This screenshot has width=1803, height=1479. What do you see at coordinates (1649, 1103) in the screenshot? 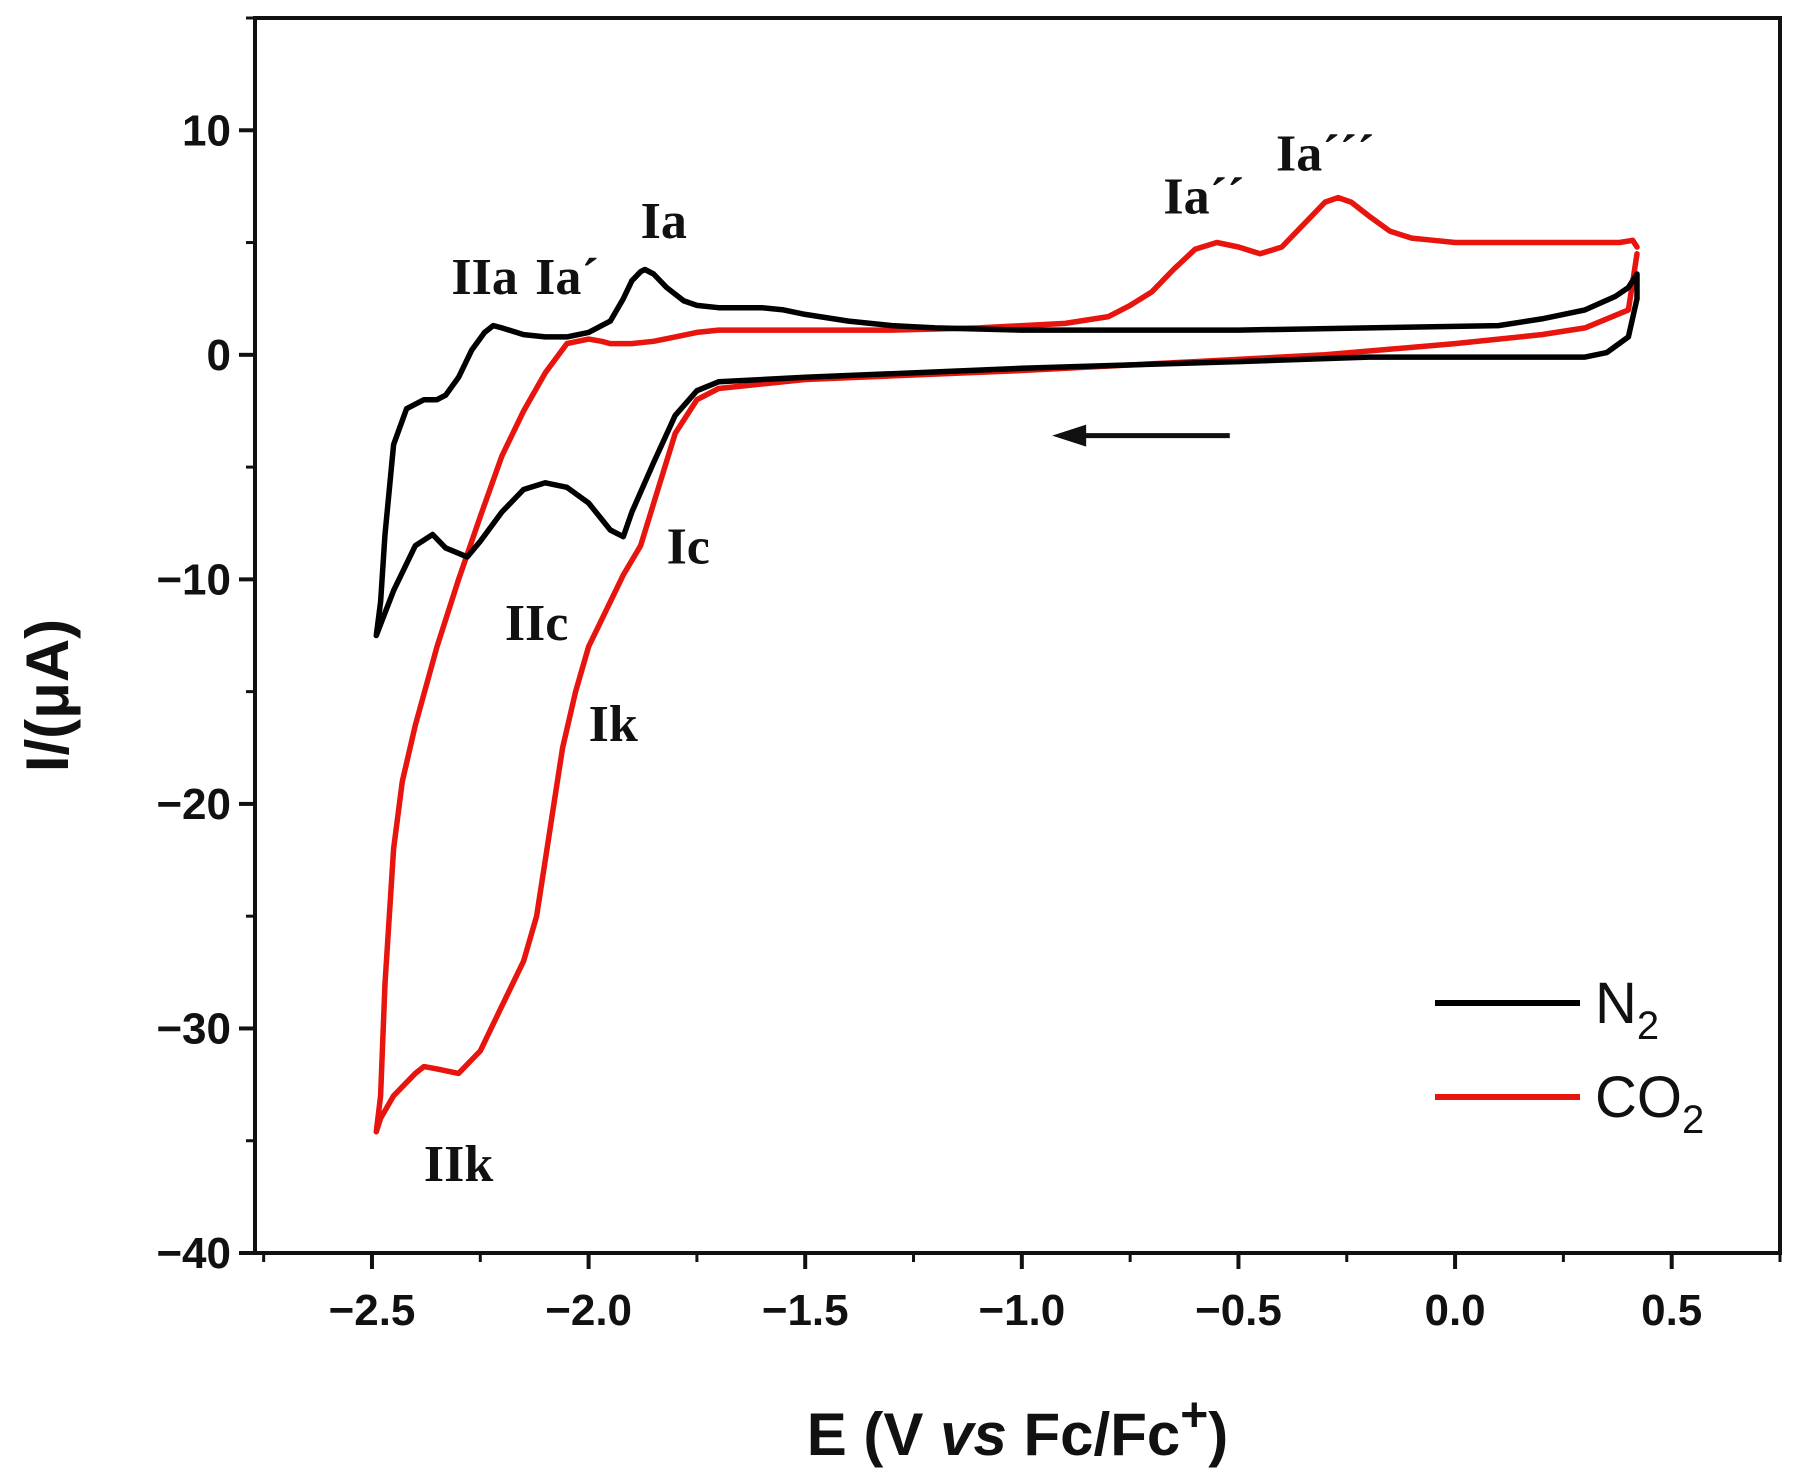
I see `legend-label-co2: CO2` at bounding box center [1649, 1103].